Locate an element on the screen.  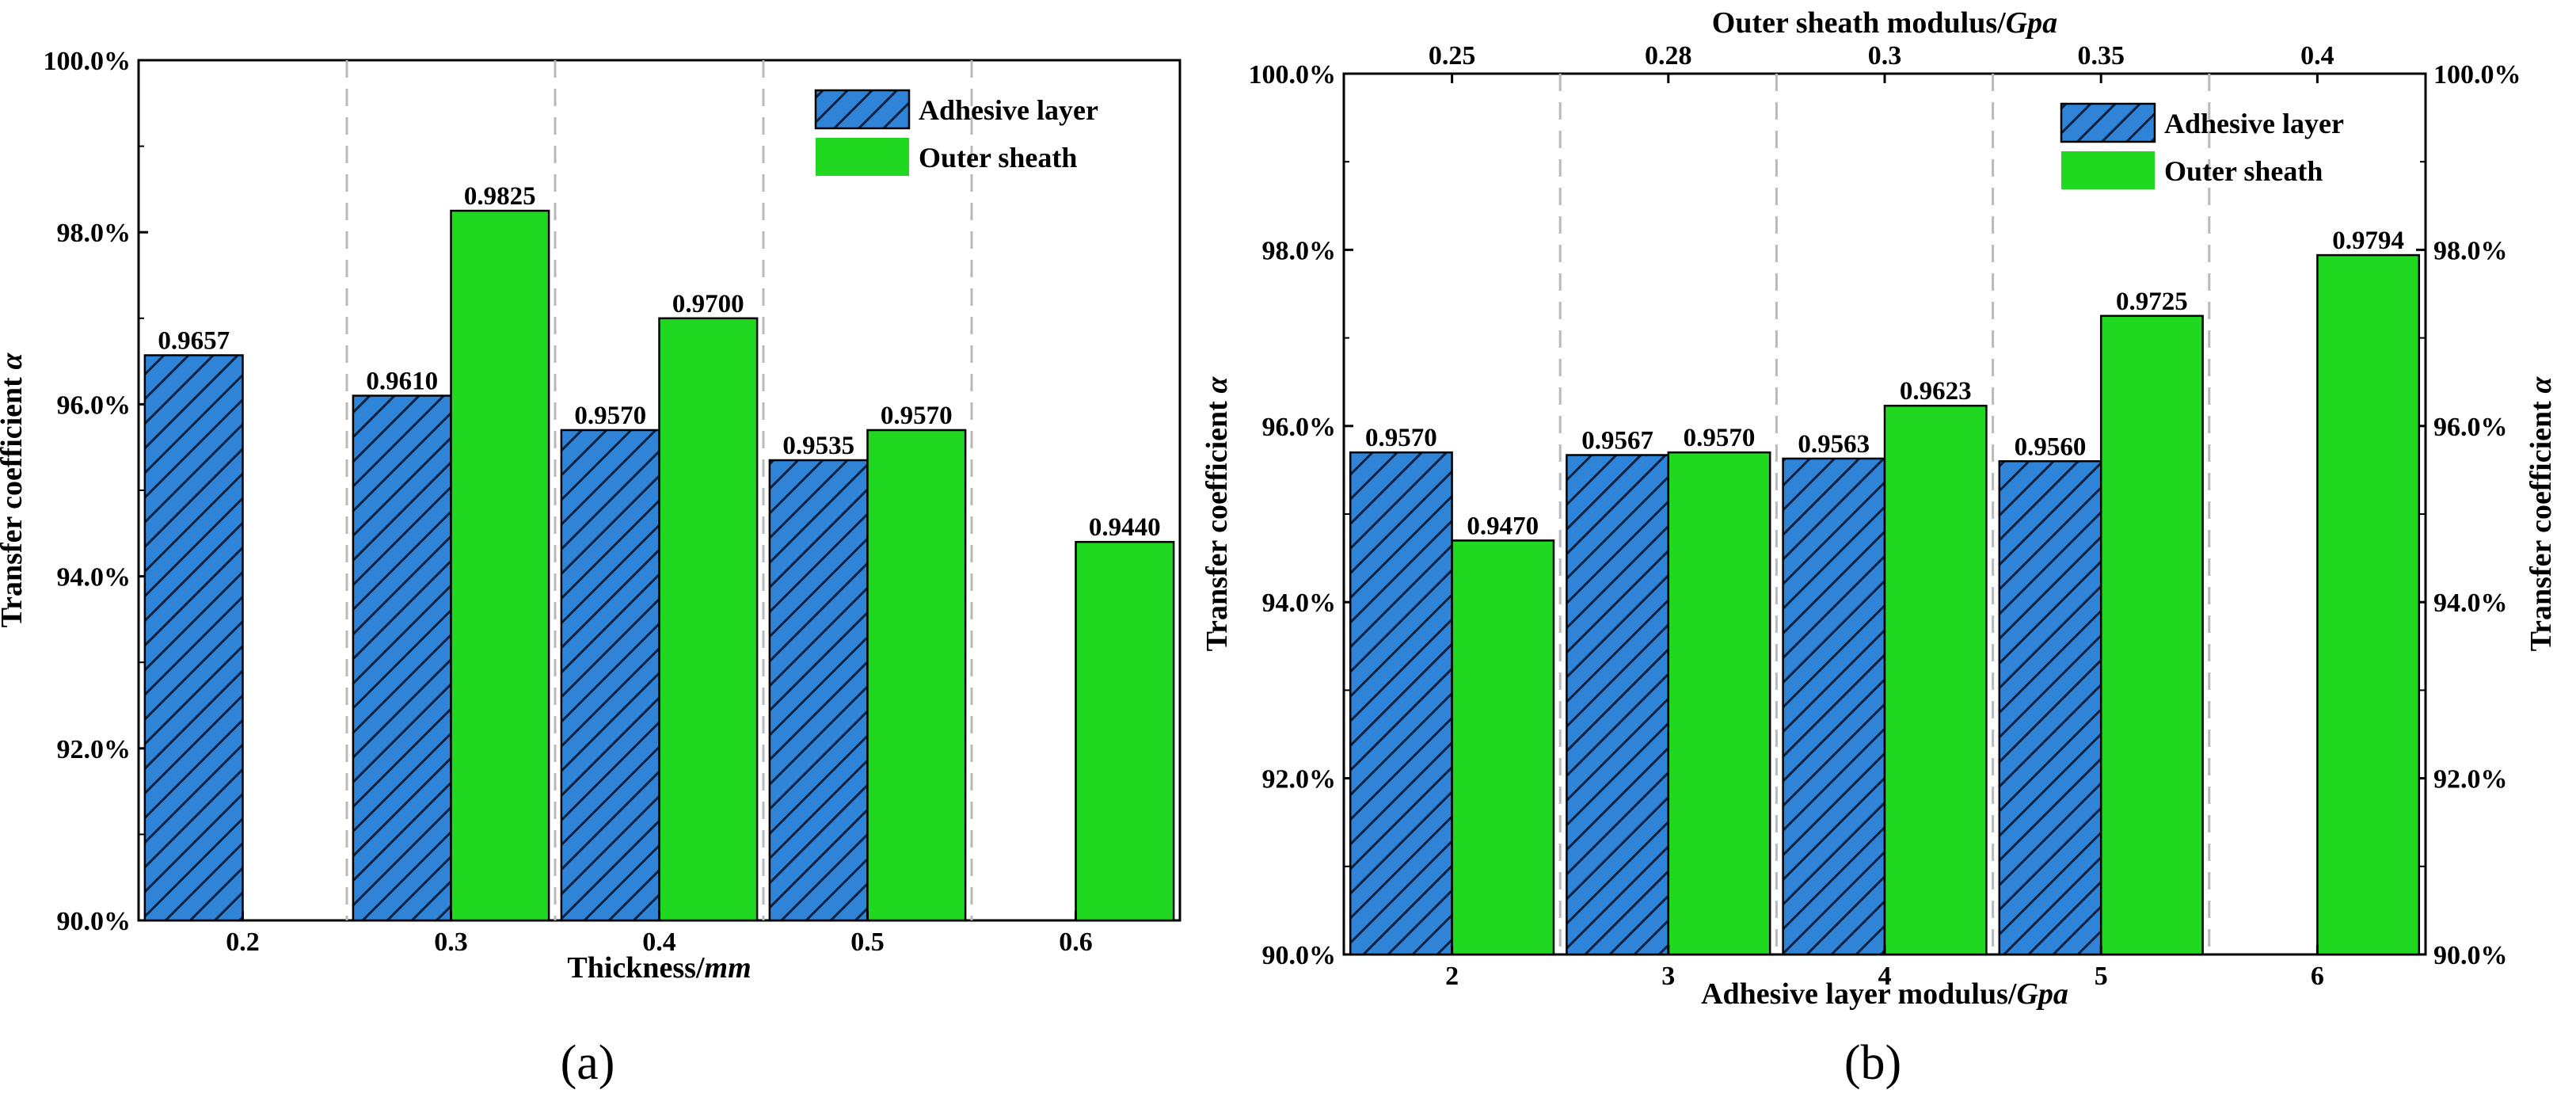
x-axis-label: Thickness/mm is located at coordinates (659, 968).